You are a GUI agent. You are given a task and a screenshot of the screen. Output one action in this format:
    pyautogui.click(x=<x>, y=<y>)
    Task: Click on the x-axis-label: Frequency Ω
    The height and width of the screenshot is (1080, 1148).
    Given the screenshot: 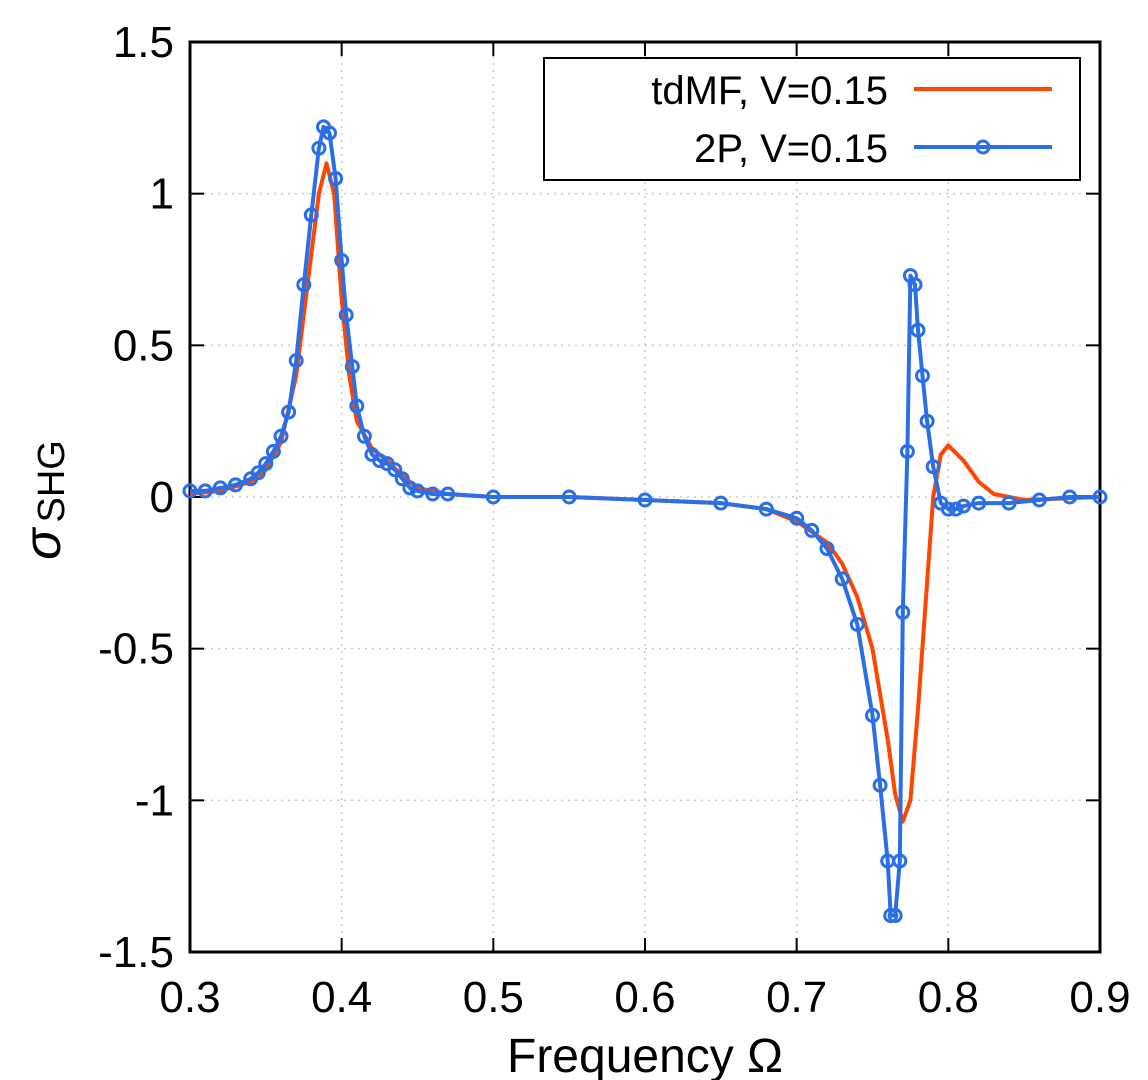 What is the action you would take?
    pyautogui.click(x=645, y=1055)
    